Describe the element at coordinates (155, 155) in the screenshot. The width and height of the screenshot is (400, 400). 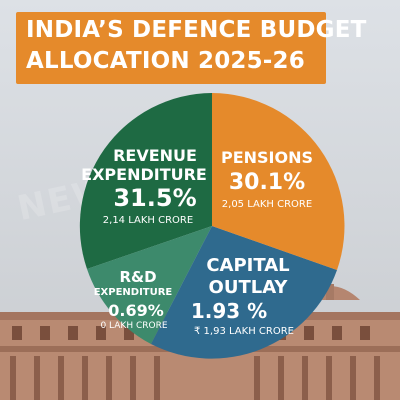
I see `label-revenue-line1: REVENUE` at that location.